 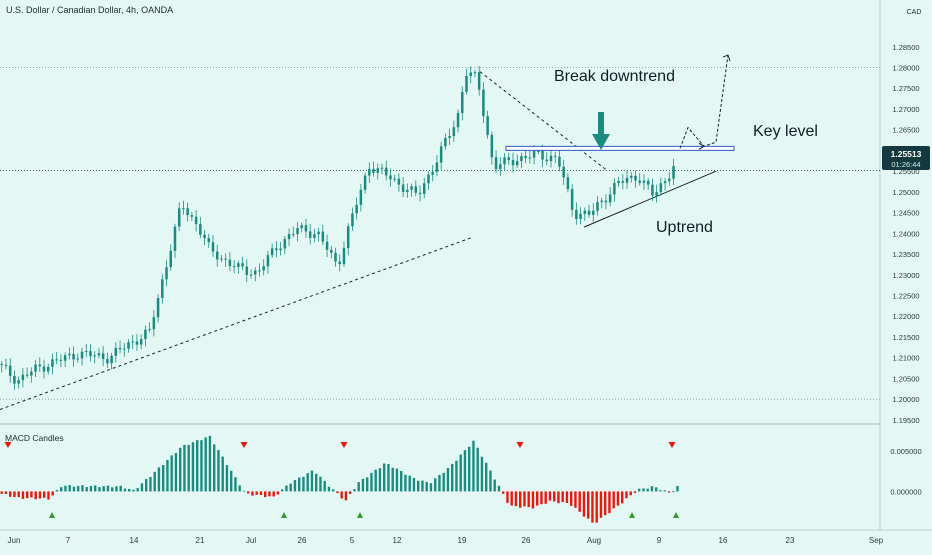 What do you see at coordinates (905, 358) in the screenshot?
I see `price-tick-label: 1.21000` at bounding box center [905, 358].